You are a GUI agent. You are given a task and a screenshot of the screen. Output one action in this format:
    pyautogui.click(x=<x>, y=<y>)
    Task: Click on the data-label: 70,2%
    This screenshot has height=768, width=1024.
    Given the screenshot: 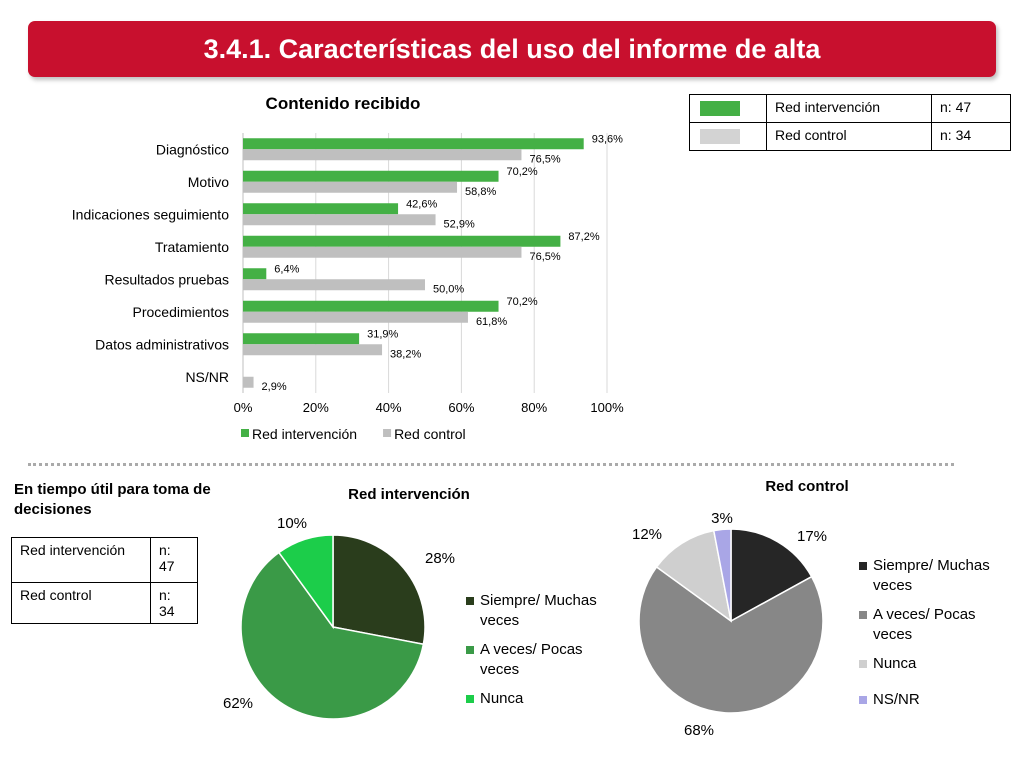 What is the action you would take?
    pyautogui.click(x=522, y=172)
    